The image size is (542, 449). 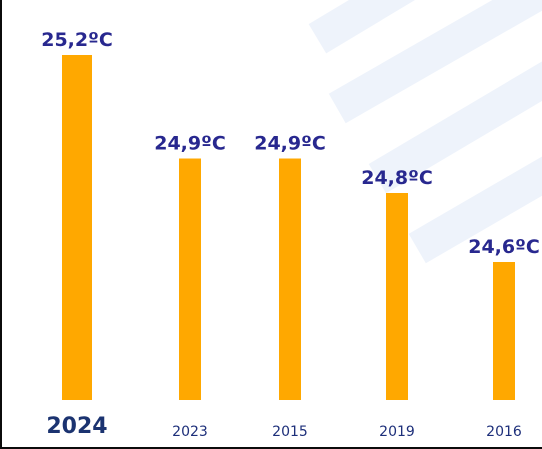 I want to click on value-label-2024: 25,2ºC, so click(x=77, y=40).